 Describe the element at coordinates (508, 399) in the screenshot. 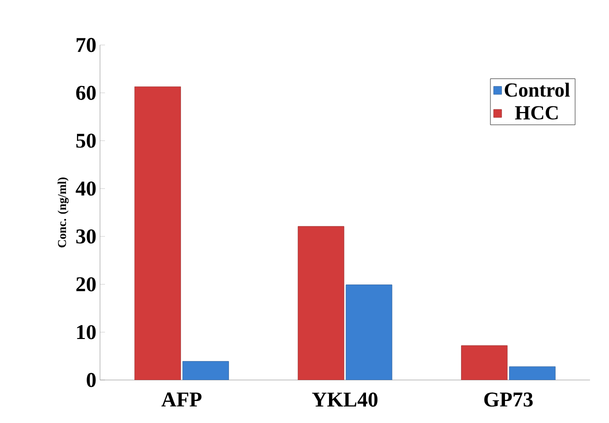

I see `x-tick-label: GP73` at that location.